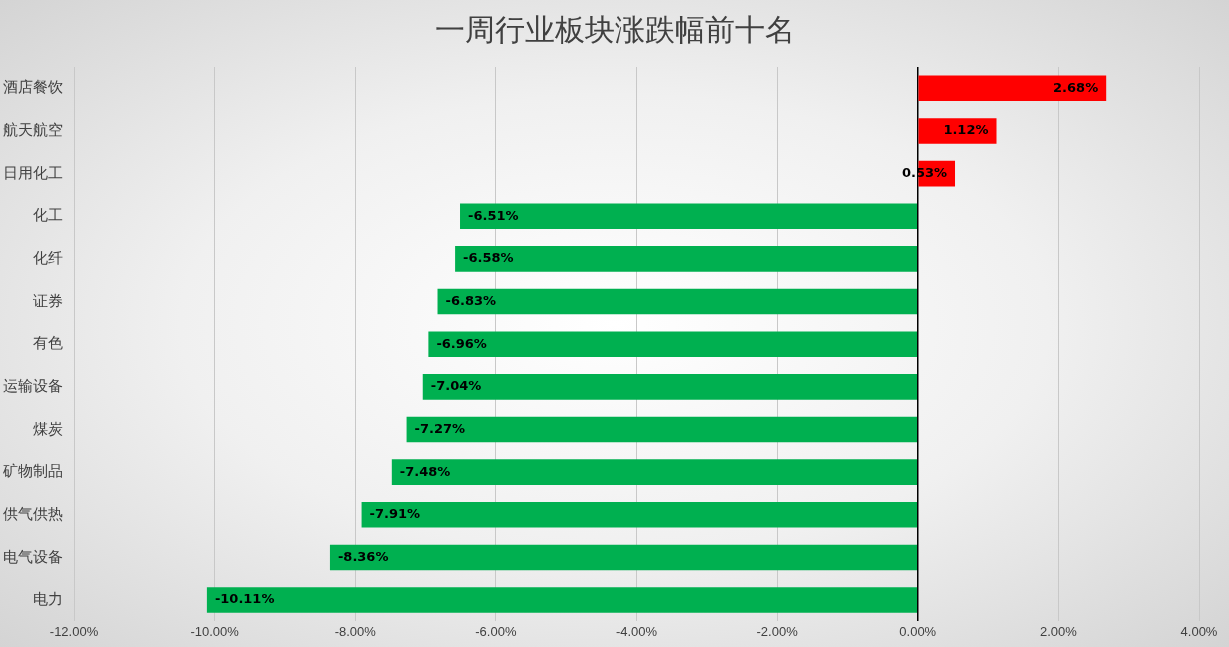  Describe the element at coordinates (614, 30) in the screenshot. I see `chart-title: 一周行业板块涨跌幅前十名` at that location.